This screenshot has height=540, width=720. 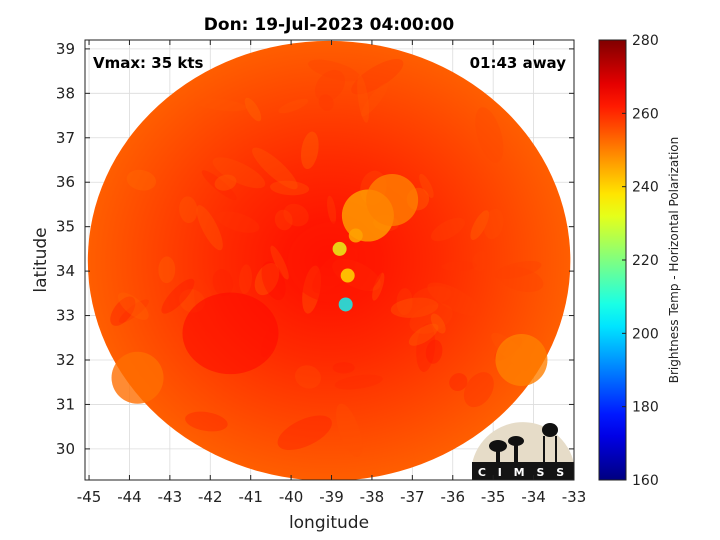 I want to click on y-tick-label: 36, so click(x=65, y=182).